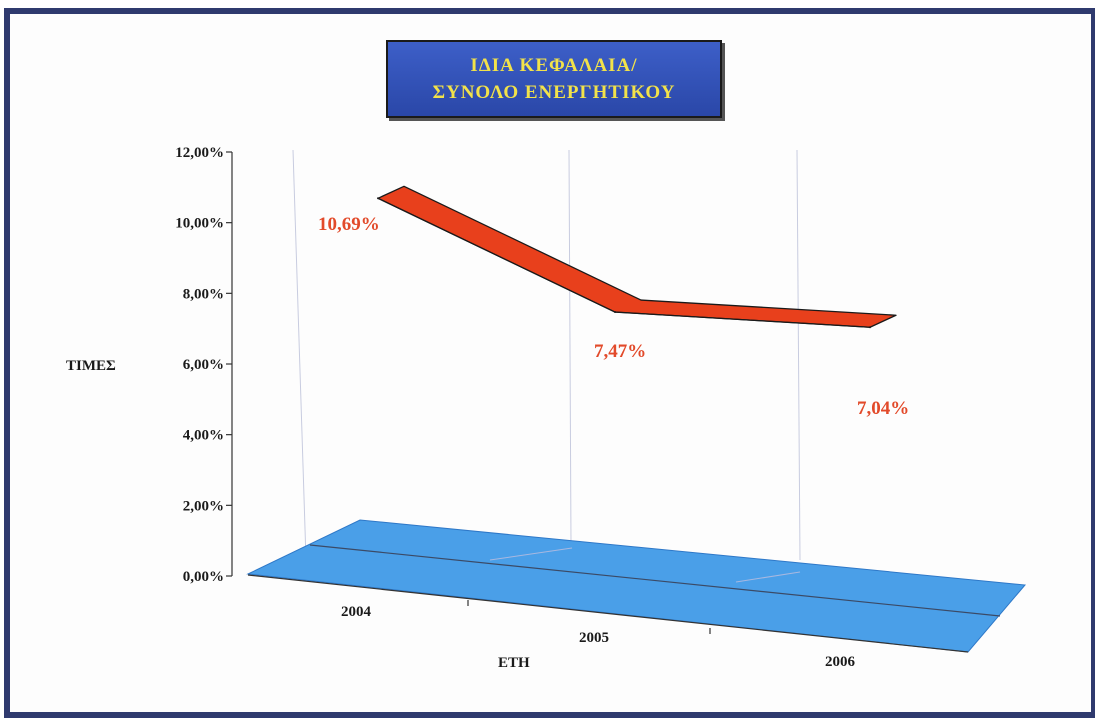 The height and width of the screenshot is (720, 1095). Describe the element at coordinates (203, 577) in the screenshot. I see `y-tick-label: 0,00%` at that location.